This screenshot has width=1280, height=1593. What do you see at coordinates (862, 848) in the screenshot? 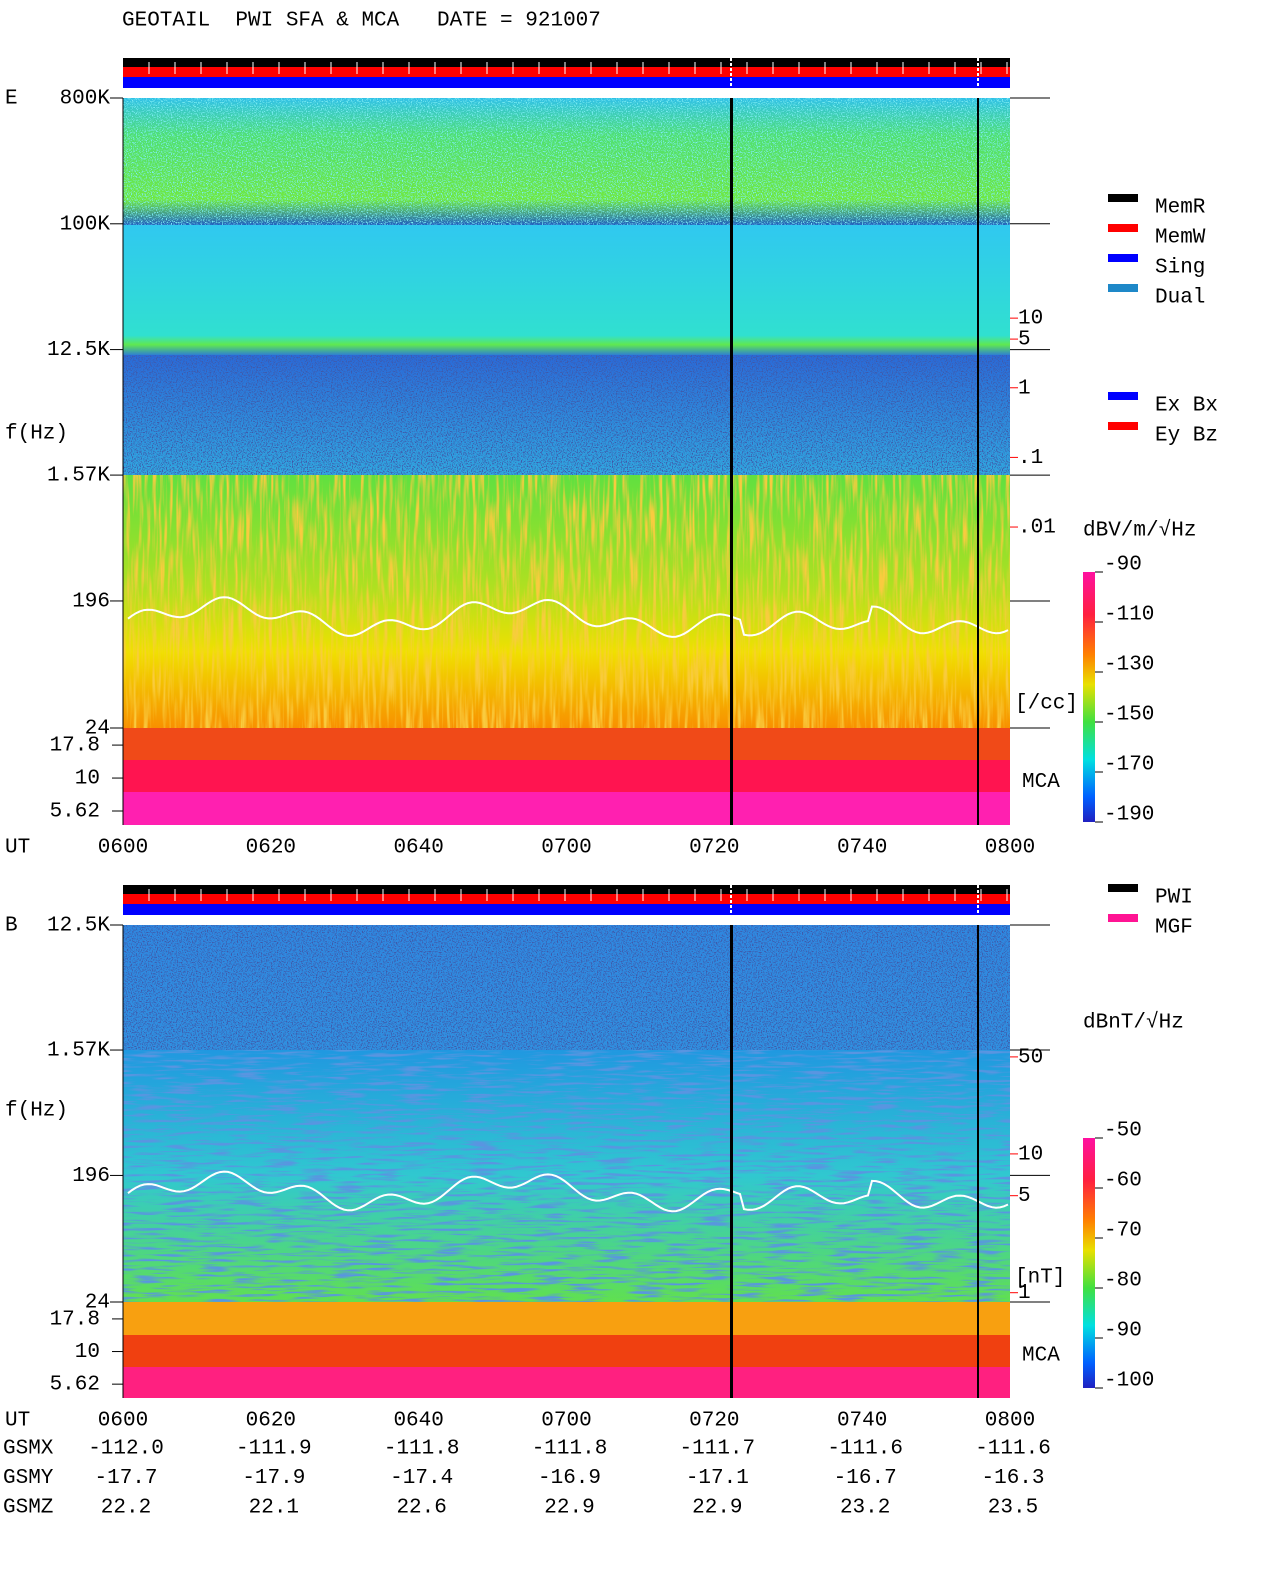
I see `x-tick-label: 0740` at bounding box center [862, 848].